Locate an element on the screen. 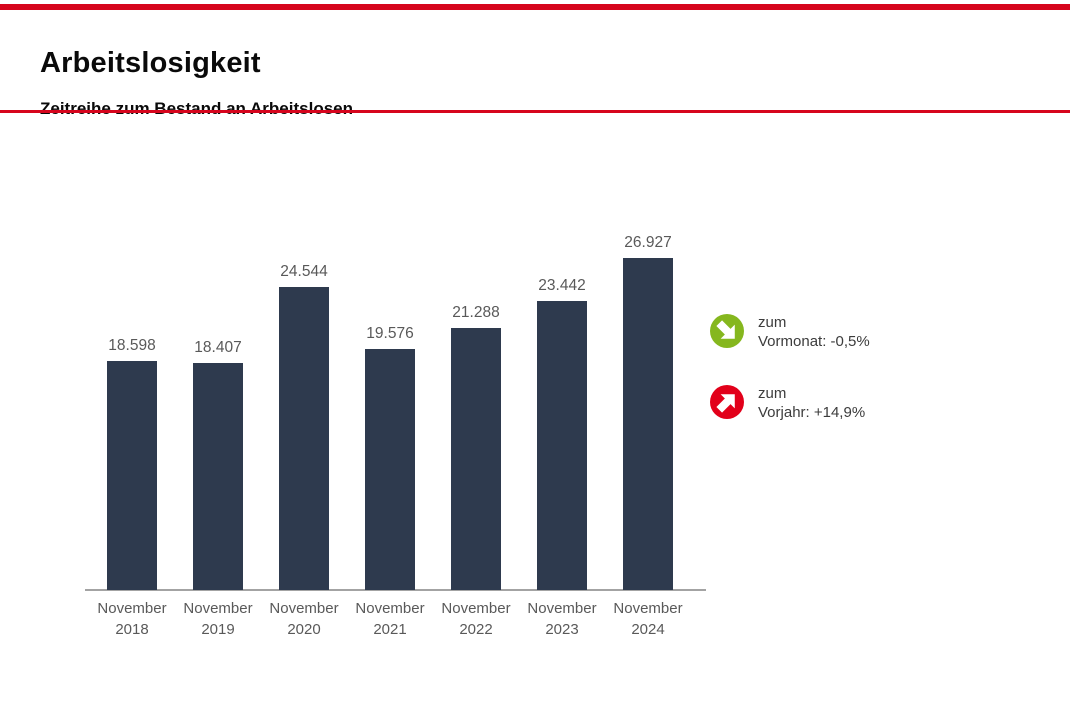  bar-value-label: 19.576 is located at coordinates (390, 333).